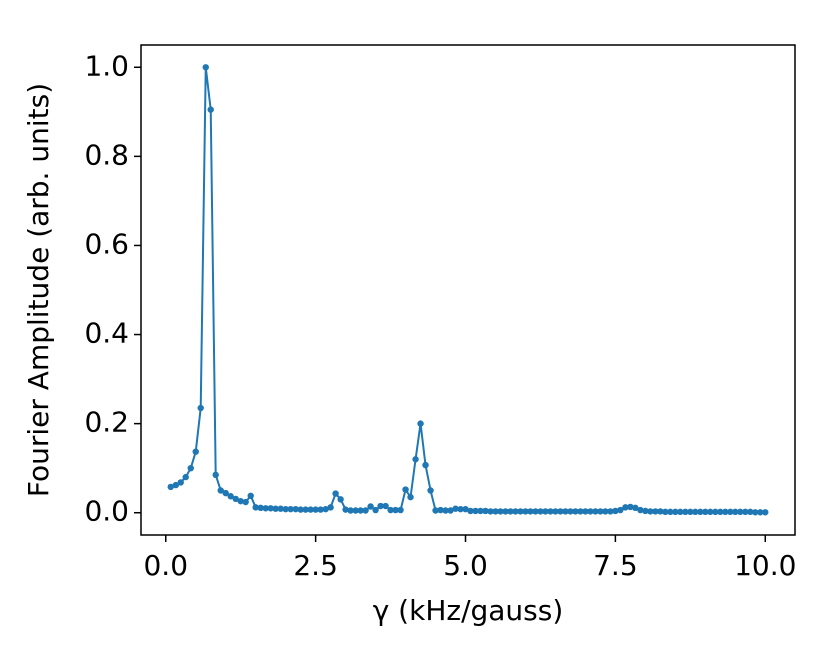 The height and width of the screenshot is (660, 831). I want to click on y-tick-label: 0.8, so click(106, 154).